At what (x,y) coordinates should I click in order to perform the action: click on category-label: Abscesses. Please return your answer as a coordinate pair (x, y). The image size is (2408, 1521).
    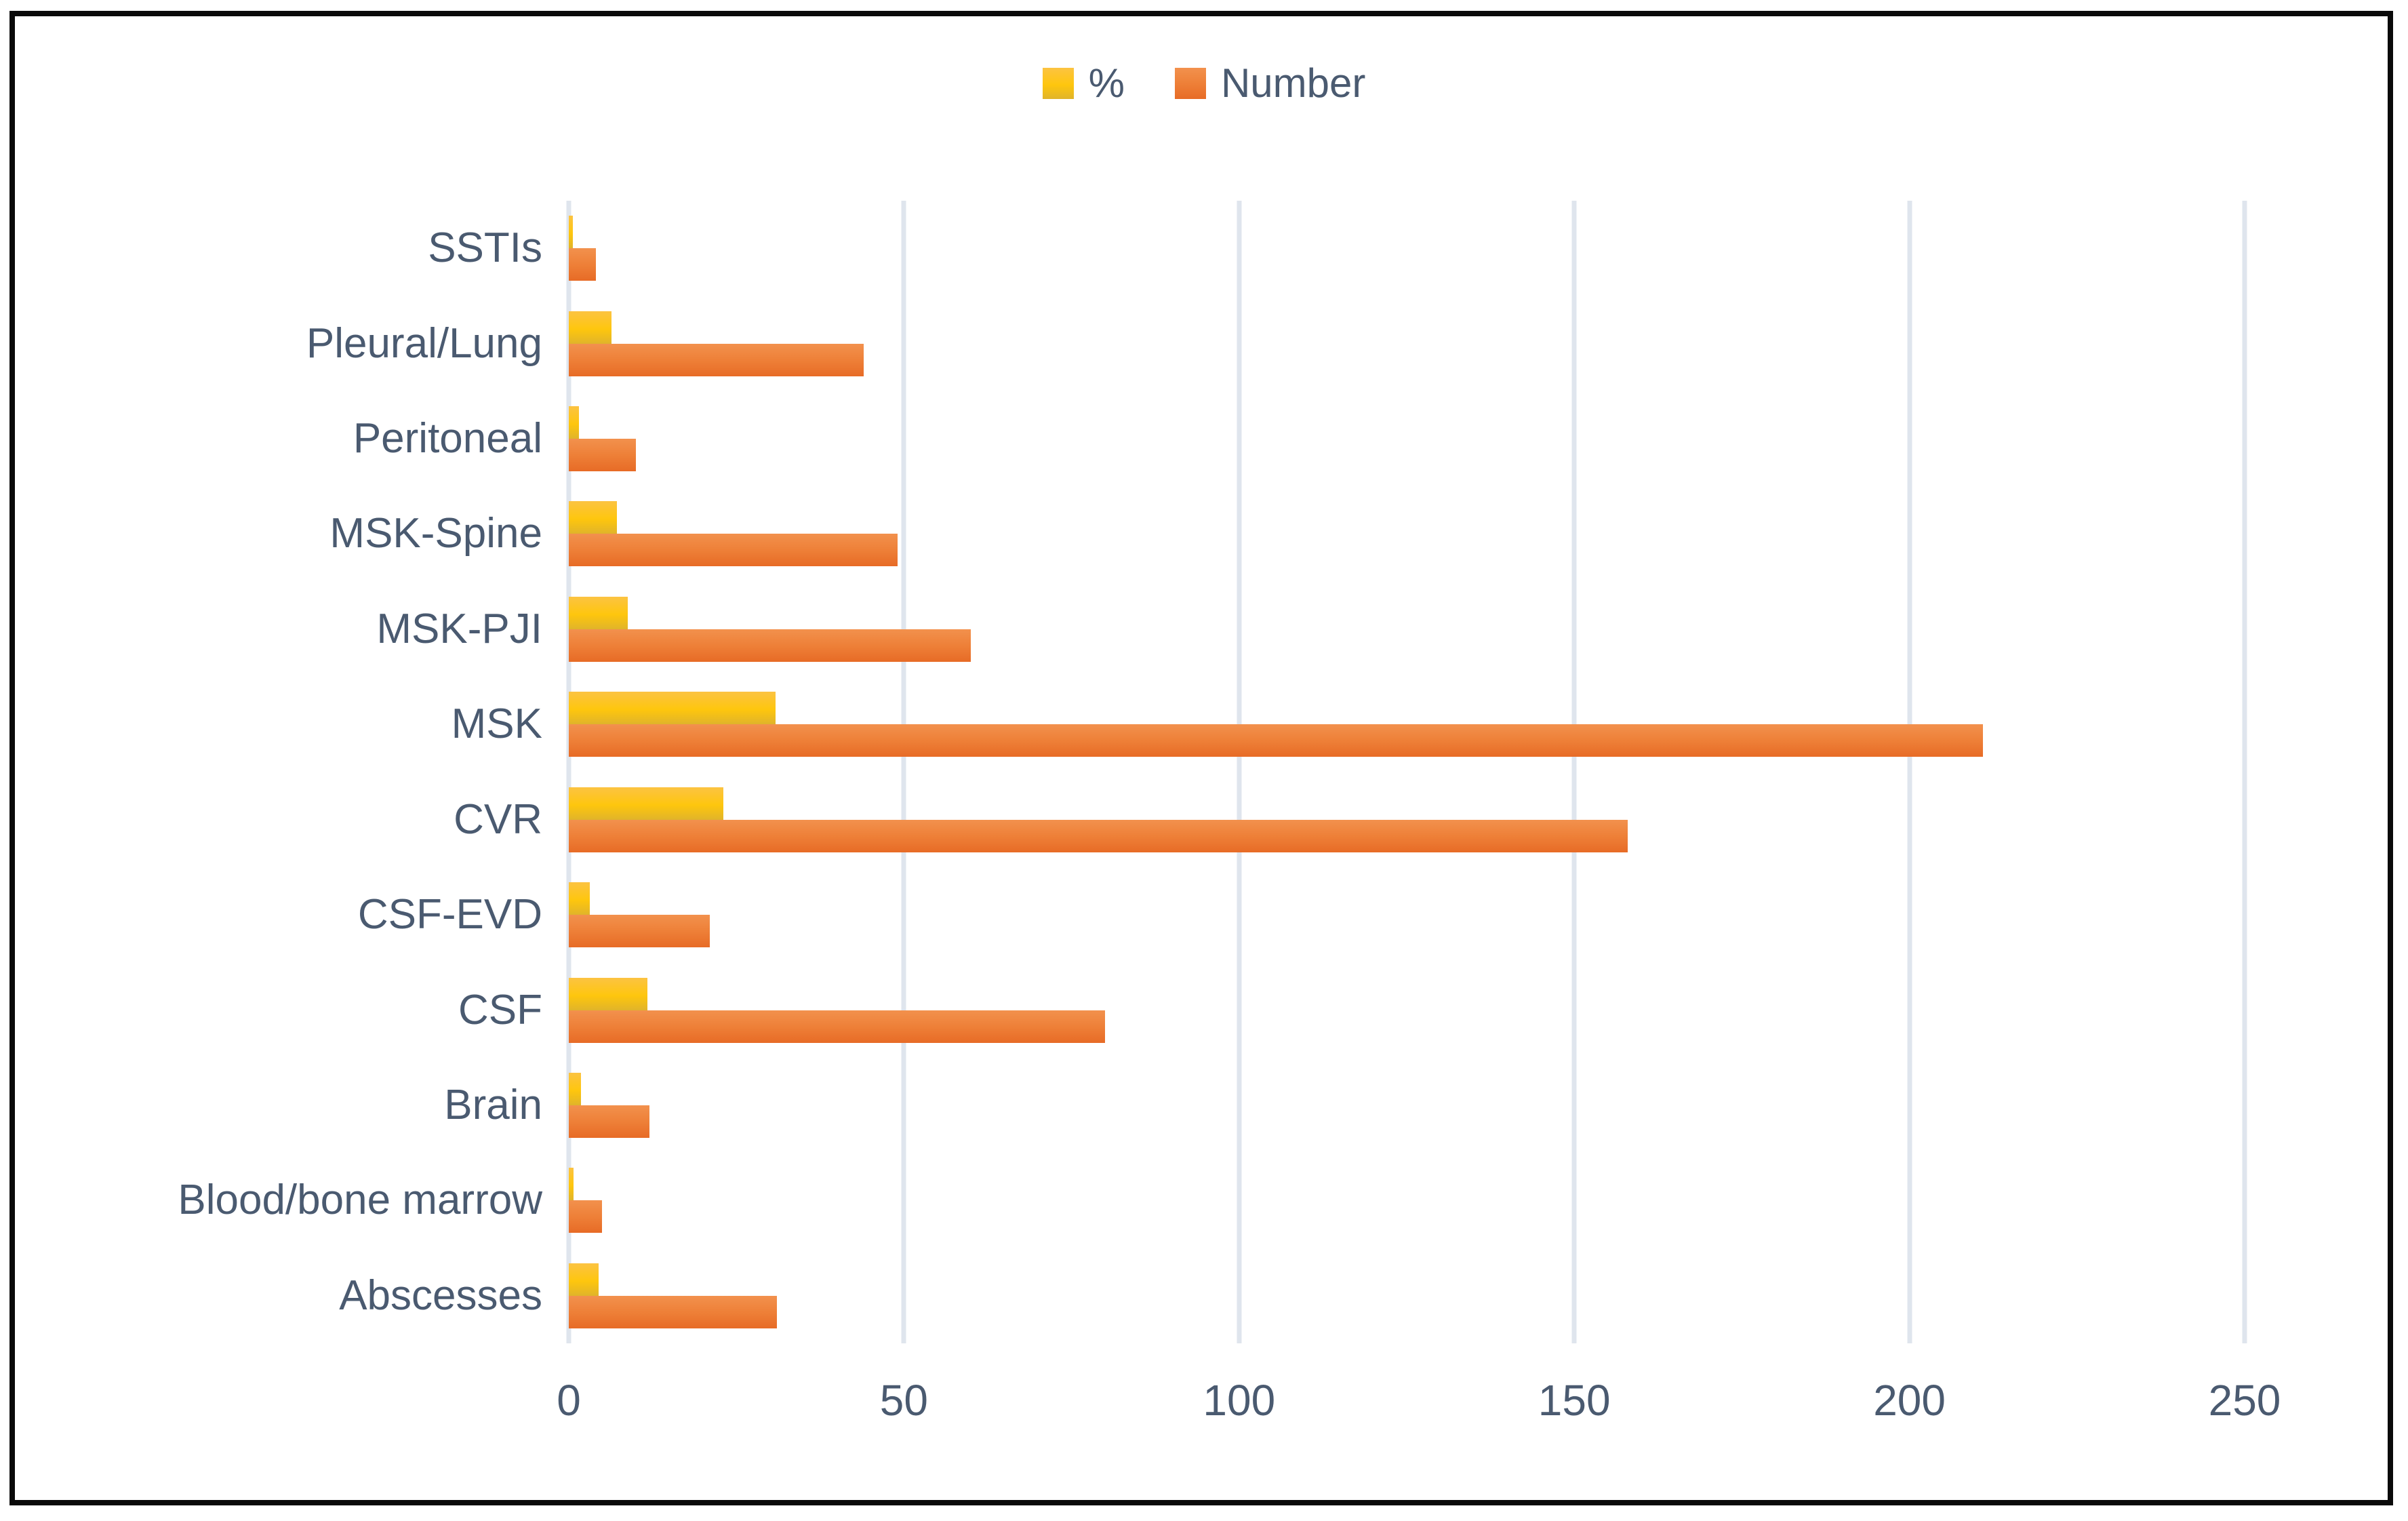
    Looking at the image, I should click on (440, 1295).